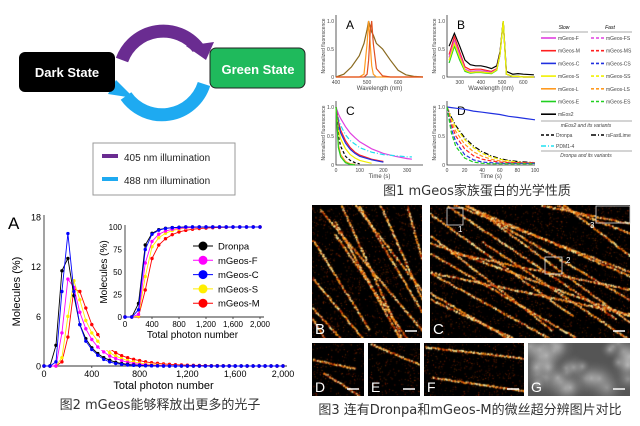  Describe the element at coordinates (469, 410) in the screenshot. I see `figure-3-caption: 图3 连有Dronpa和mGeos-M的微丝超分辨图片对比` at that location.